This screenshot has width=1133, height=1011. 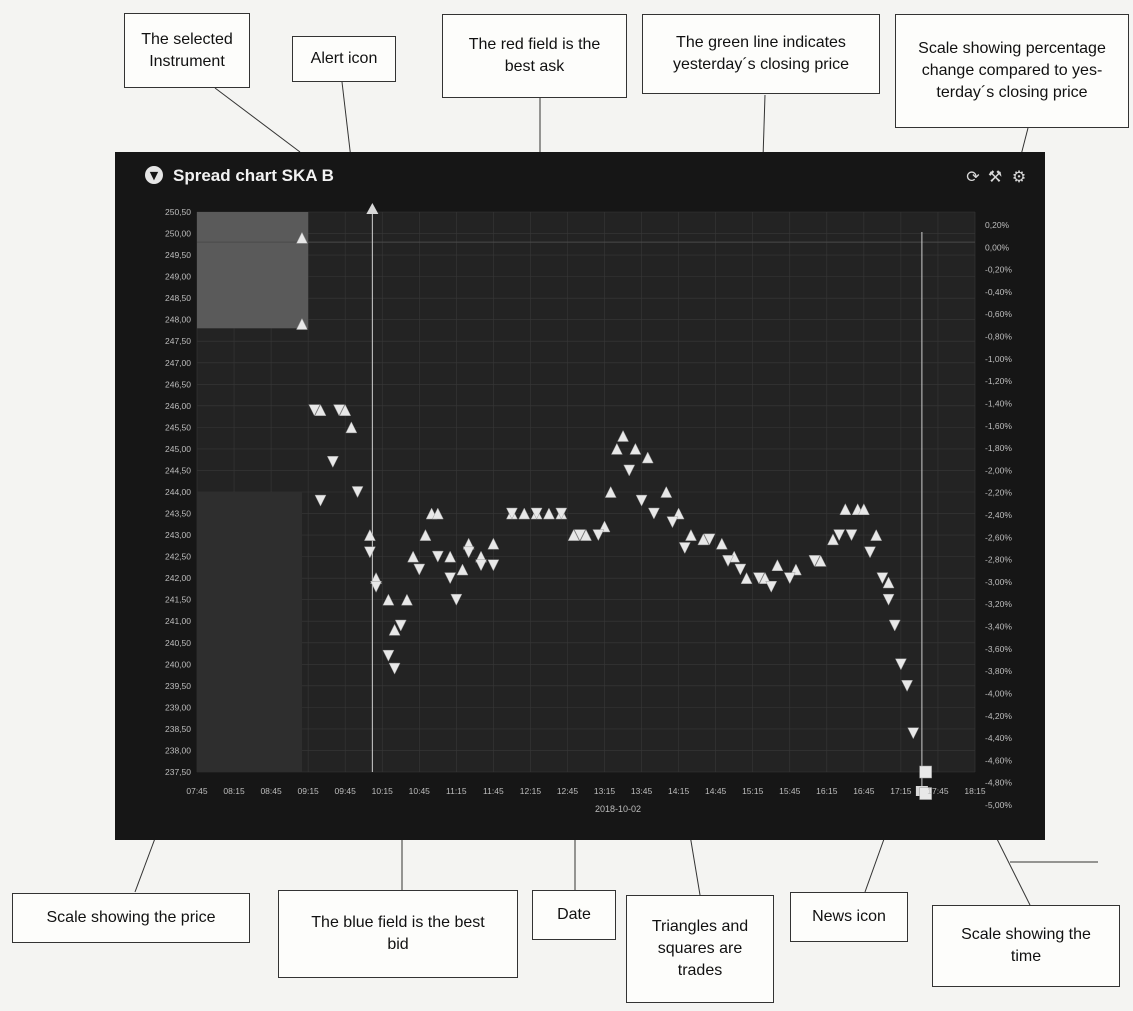 What do you see at coordinates (178, 557) in the screenshot?
I see `price-tick-label: 242,50` at bounding box center [178, 557].